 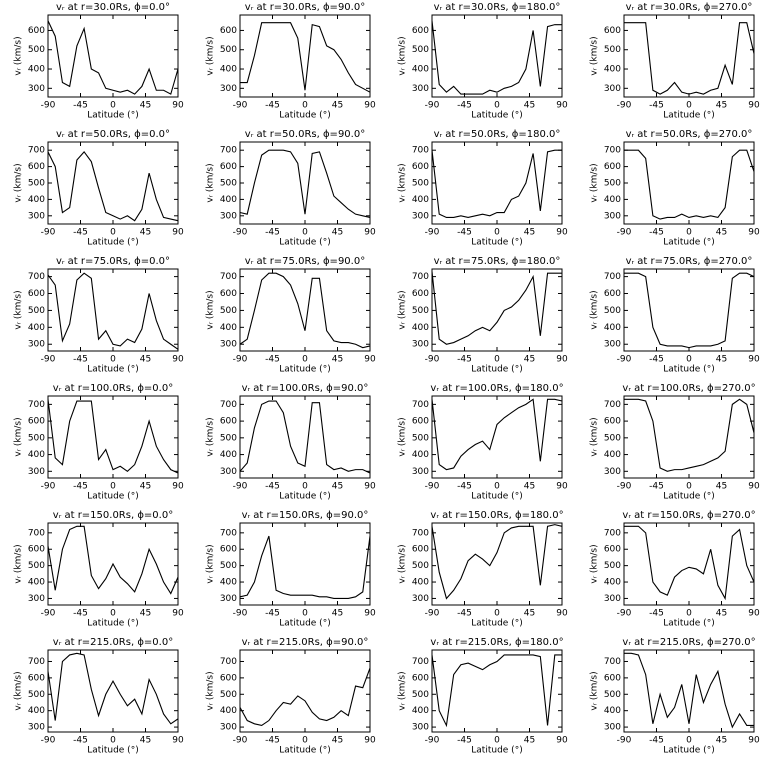 What do you see at coordinates (688, 515) in the screenshot?
I see `panel-title: vᵣ at r=150.0Rs, ϕ=270.0°` at bounding box center [688, 515].